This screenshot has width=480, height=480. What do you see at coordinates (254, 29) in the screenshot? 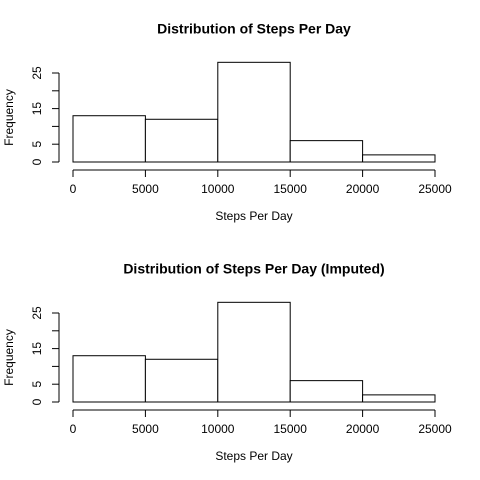
I see `chart-title: Distribution of Steps Per Day` at bounding box center [254, 29].